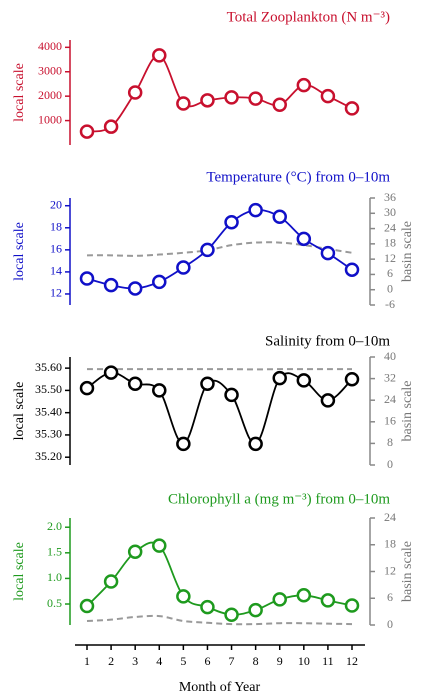  What do you see at coordinates (54, 603) in the screenshot?
I see `y-tick-label: 0.5` at bounding box center [54, 603].